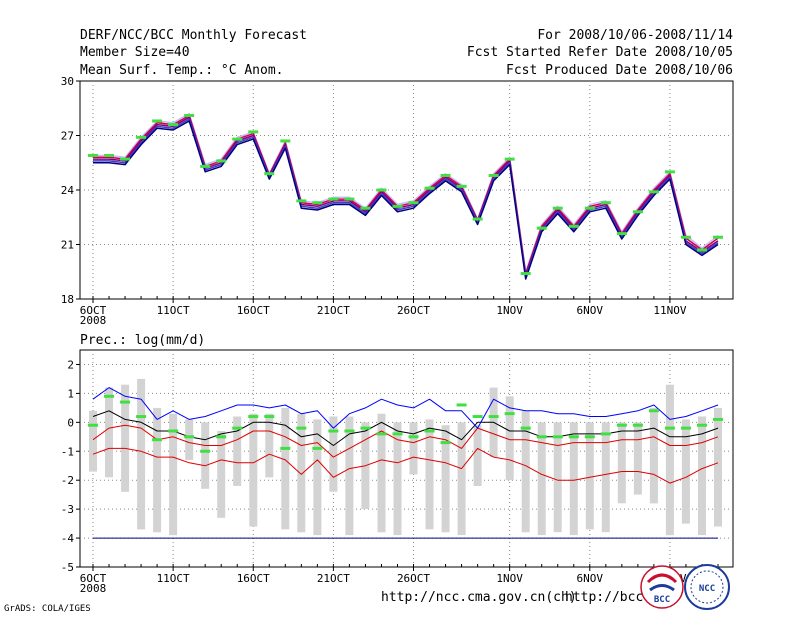  What do you see at coordinates (67, 136) in the screenshot?
I see `p1-ytick-label-3: 27` at bounding box center [67, 136].